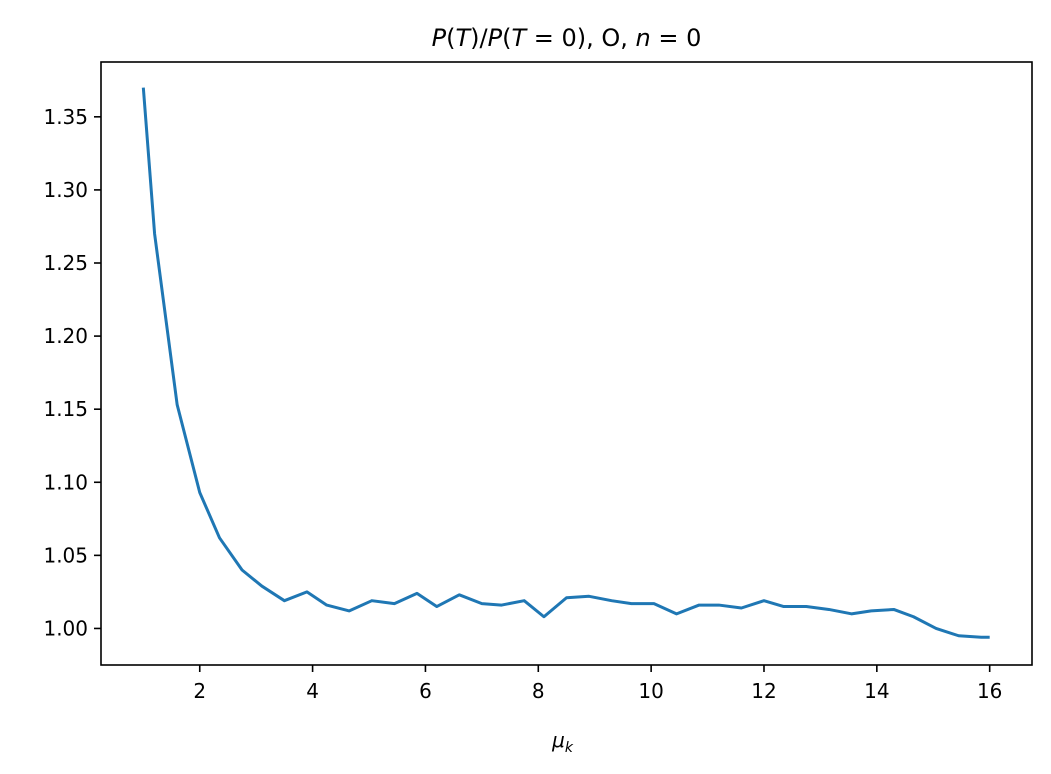 Image resolution: width=1051 pixels, height=774 pixels. I want to click on y-tick-label: 1.35, so click(65, 117).